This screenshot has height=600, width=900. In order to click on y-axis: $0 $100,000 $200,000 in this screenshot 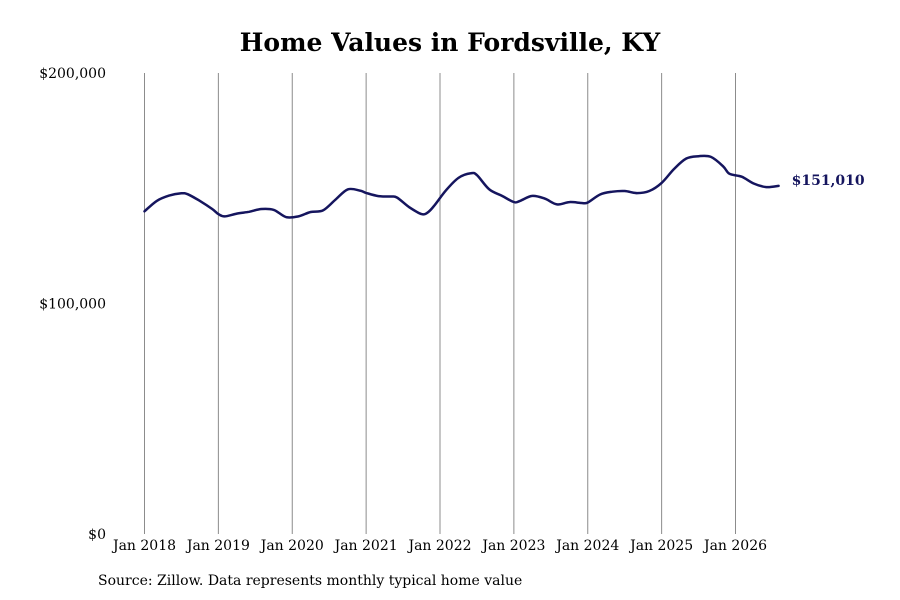, I will do `click(72, 304)`.